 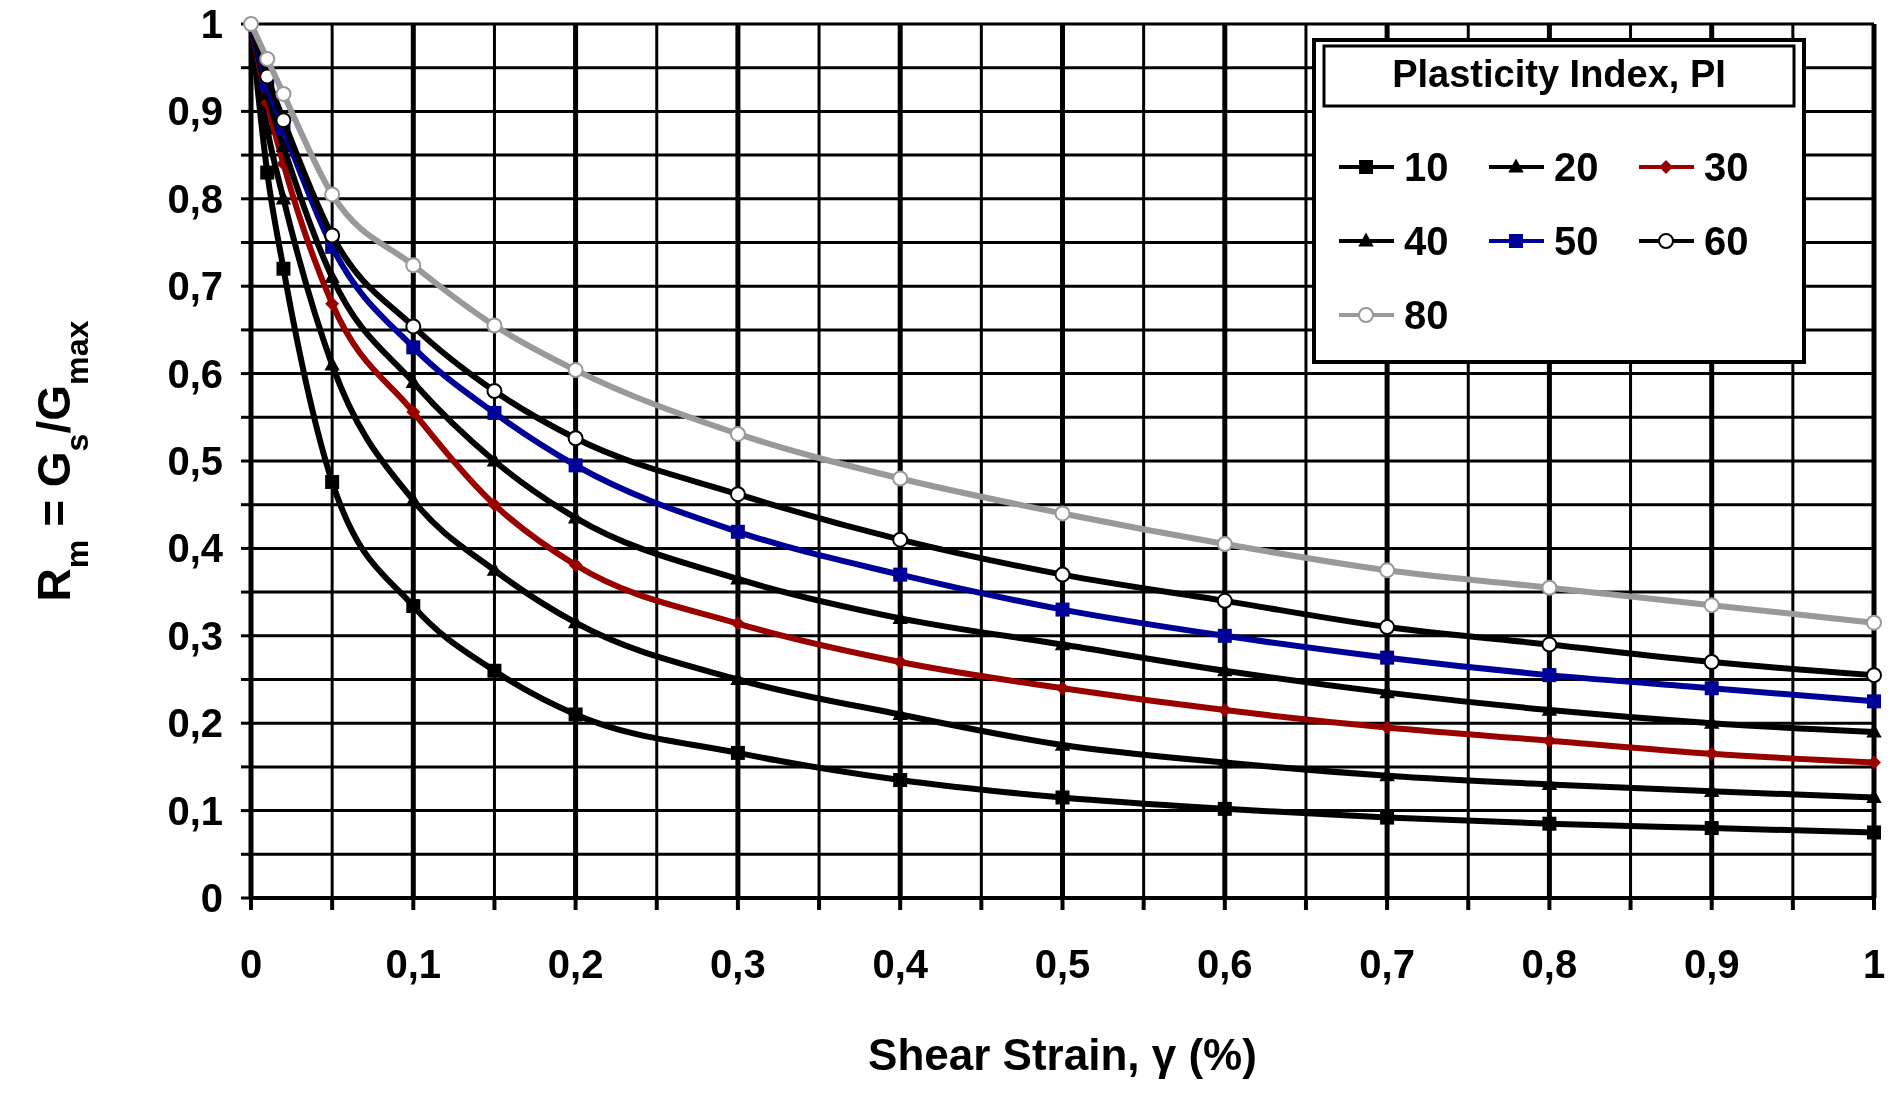 What do you see at coordinates (413, 964) in the screenshot?
I see `x-tick-label: 0,1` at bounding box center [413, 964].